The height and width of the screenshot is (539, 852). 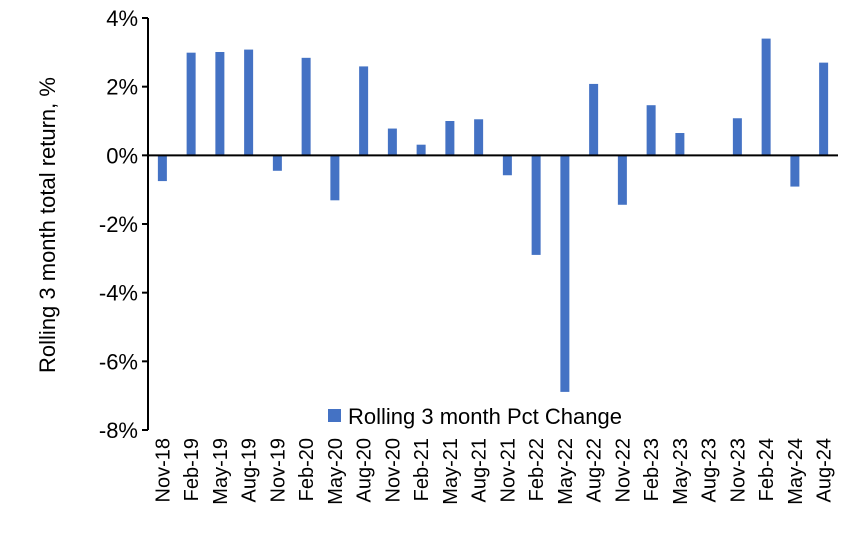 What do you see at coordinates (825, 470) in the screenshot?
I see `x-tick-label: Aug-24` at bounding box center [825, 470].